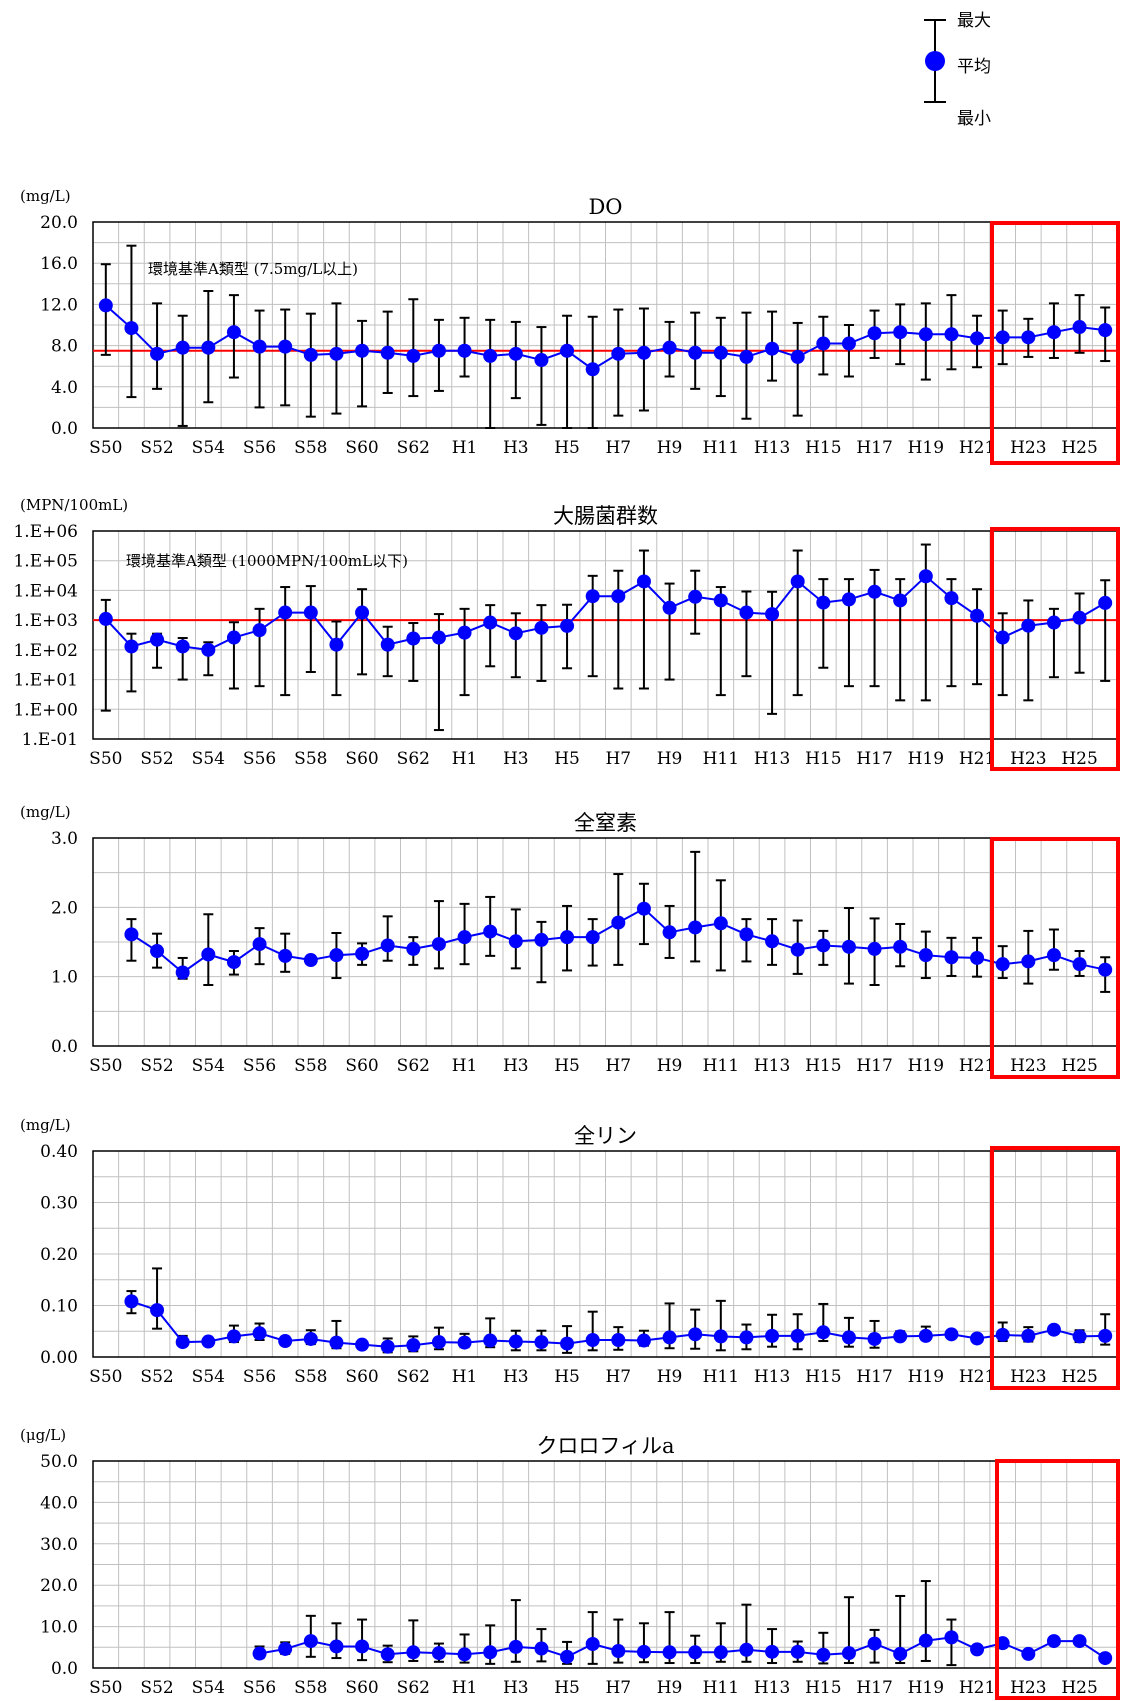 The height and width of the screenshot is (1701, 1129). What do you see at coordinates (259, 759) in the screenshot?
I see `x-tick-label: S56` at bounding box center [259, 759].